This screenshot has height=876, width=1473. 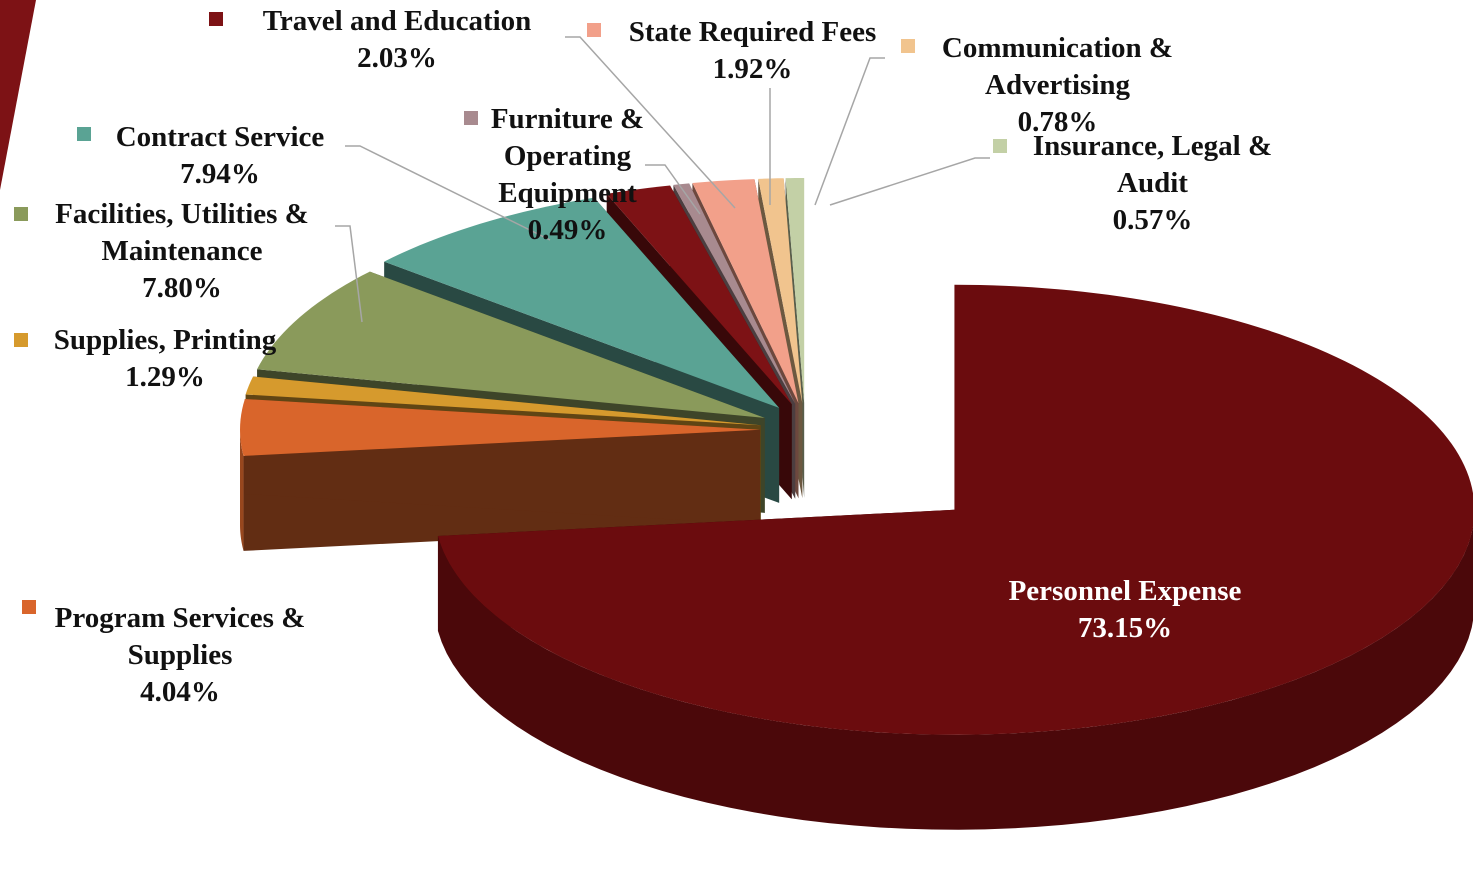 What do you see at coordinates (397, 58) in the screenshot?
I see `value-label: 2.03%` at bounding box center [397, 58].